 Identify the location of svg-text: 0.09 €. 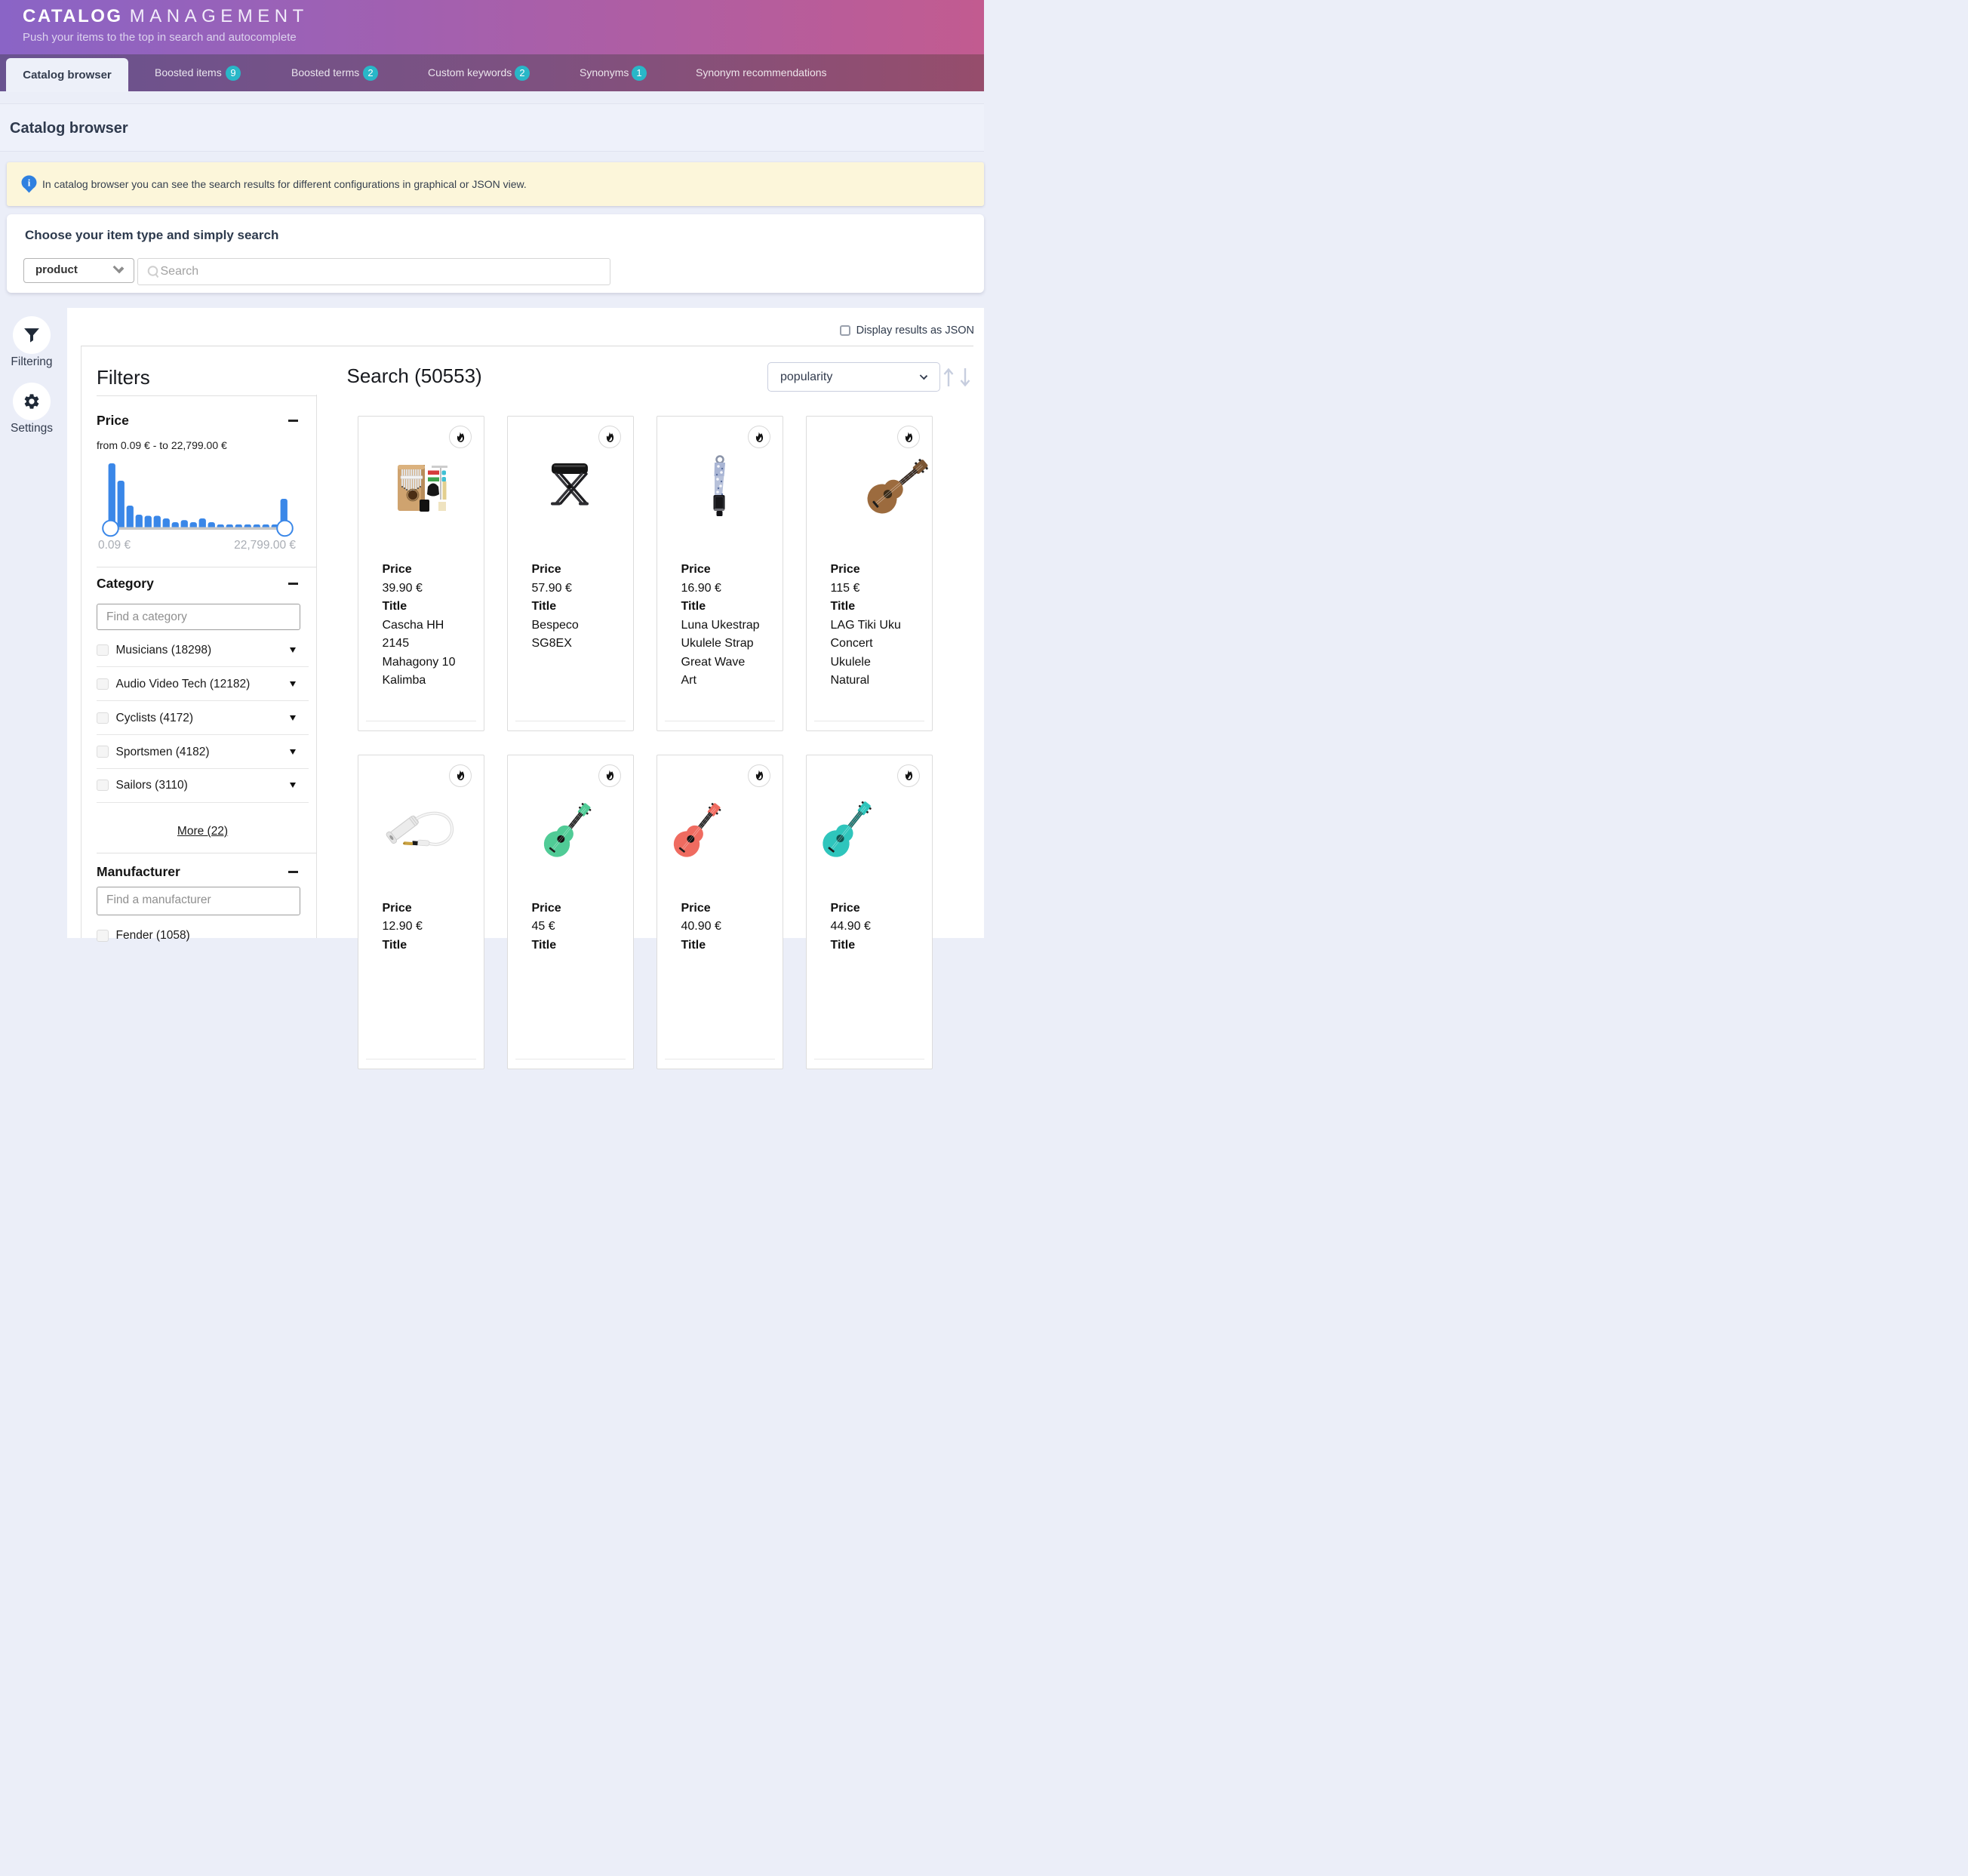
(114, 545).